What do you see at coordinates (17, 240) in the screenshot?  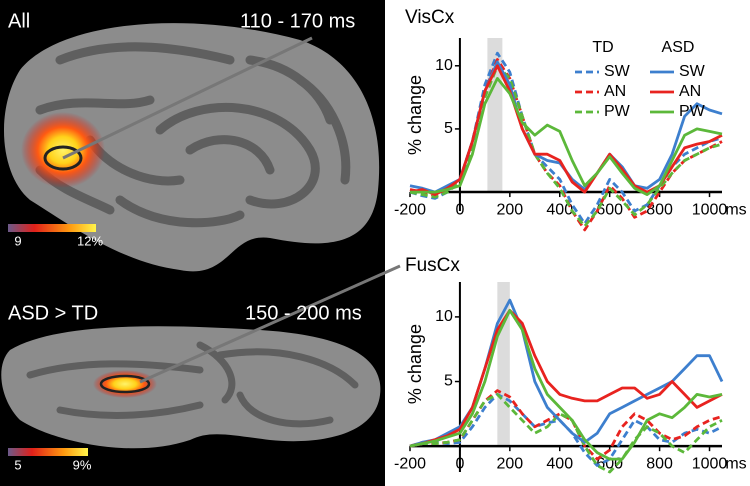 I see `colorbar-label: 9` at bounding box center [17, 240].